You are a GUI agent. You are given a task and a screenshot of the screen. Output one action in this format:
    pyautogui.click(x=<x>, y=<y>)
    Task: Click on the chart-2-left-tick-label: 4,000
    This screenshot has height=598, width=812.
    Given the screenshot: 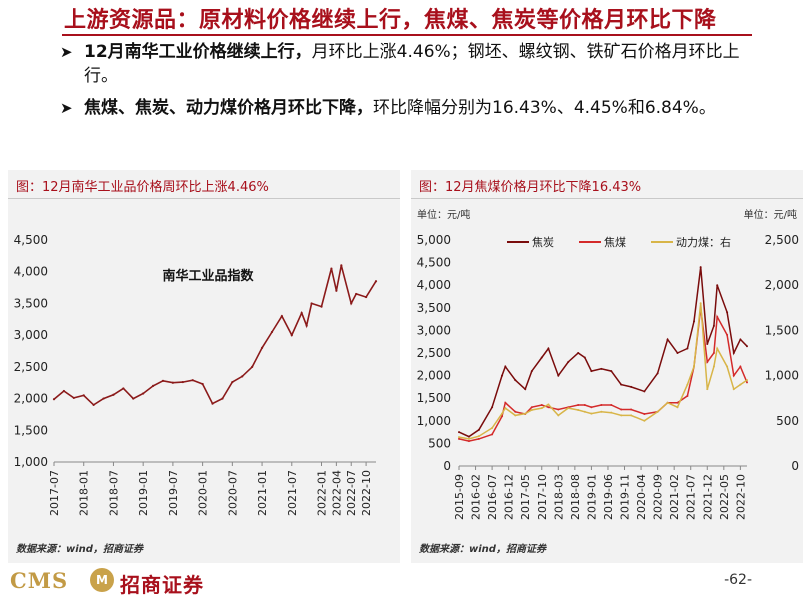 What is the action you would take?
    pyautogui.click(x=434, y=285)
    